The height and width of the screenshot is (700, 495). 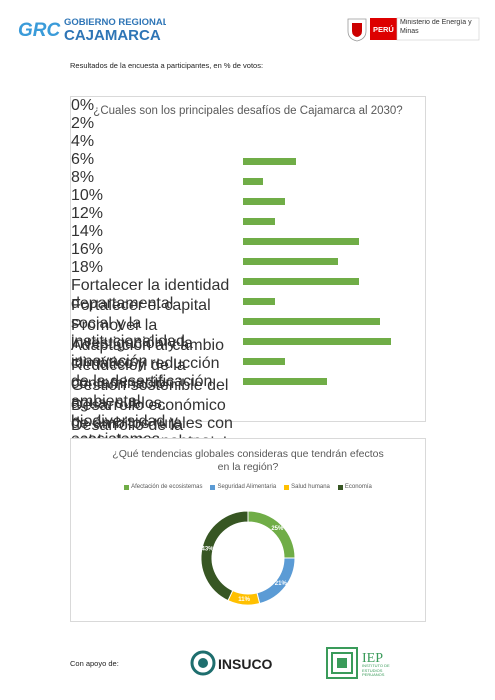 I want to click on legend-label: Economía, so click(x=358, y=487).